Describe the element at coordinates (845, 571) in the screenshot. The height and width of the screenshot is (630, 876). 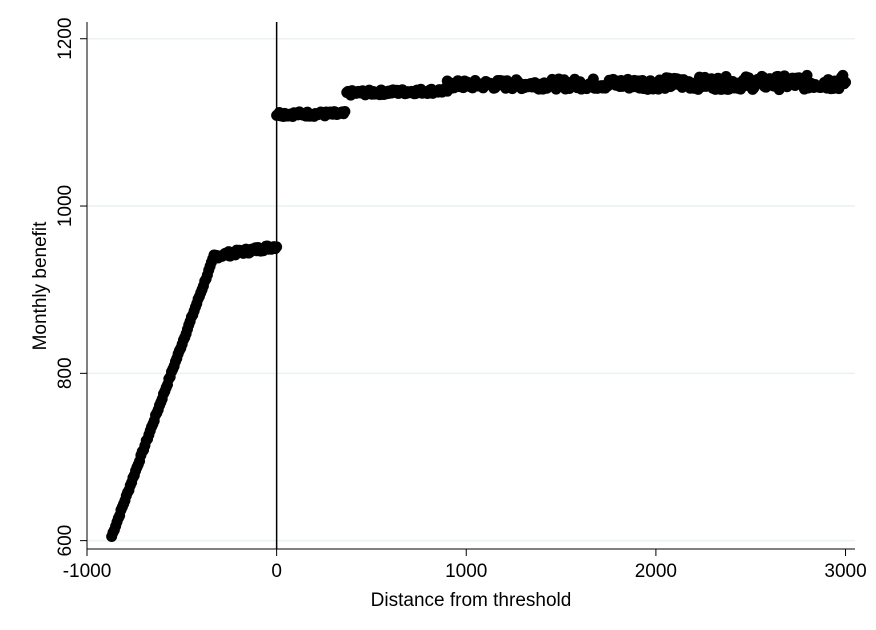
I see `x-tick-label: 3000` at that location.